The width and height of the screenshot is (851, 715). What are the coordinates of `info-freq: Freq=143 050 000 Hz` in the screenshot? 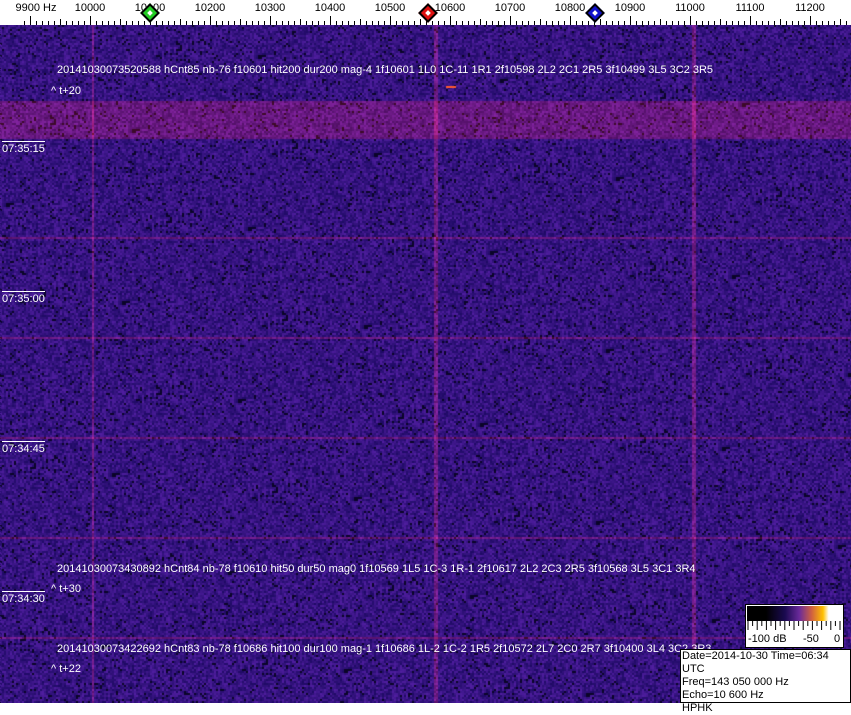 It's located at (735, 682).